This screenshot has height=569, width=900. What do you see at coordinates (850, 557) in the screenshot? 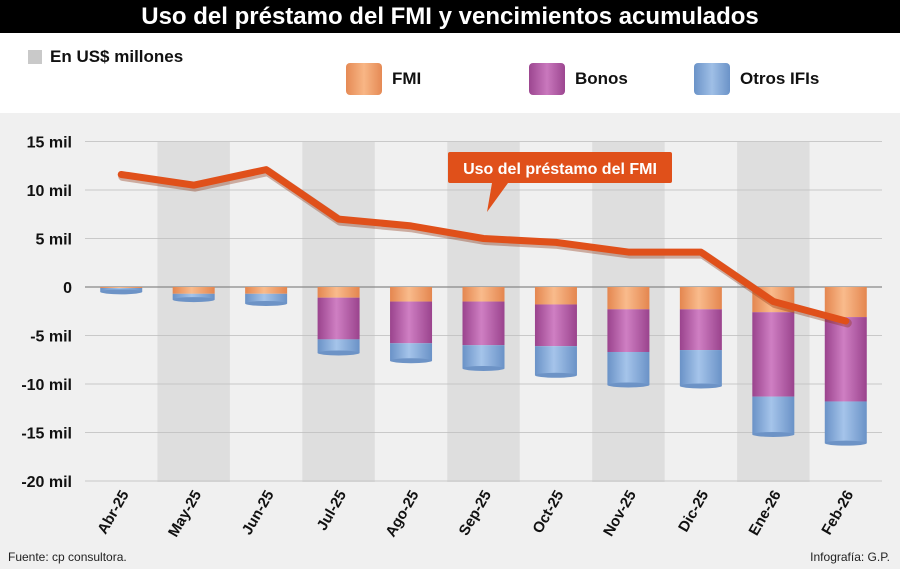
I see `footer-credit: Infografía: G.P.` at bounding box center [850, 557].